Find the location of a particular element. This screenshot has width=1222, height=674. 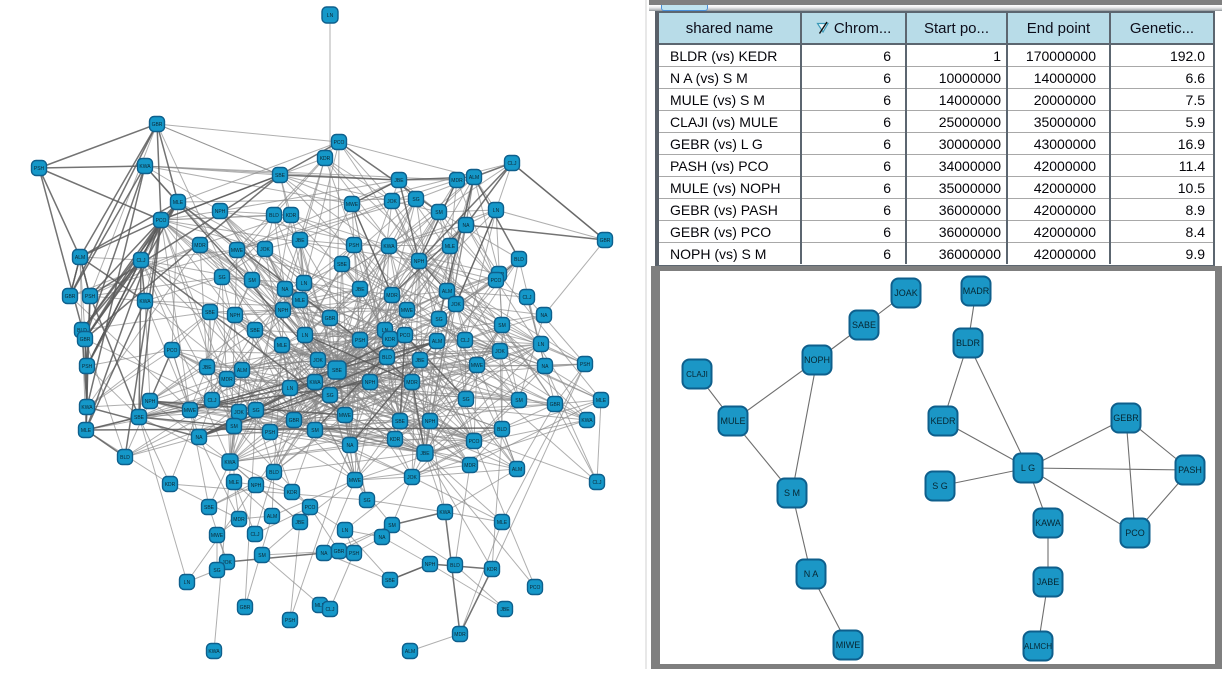

svg-text: ALMCH is located at coordinates (1038, 646).